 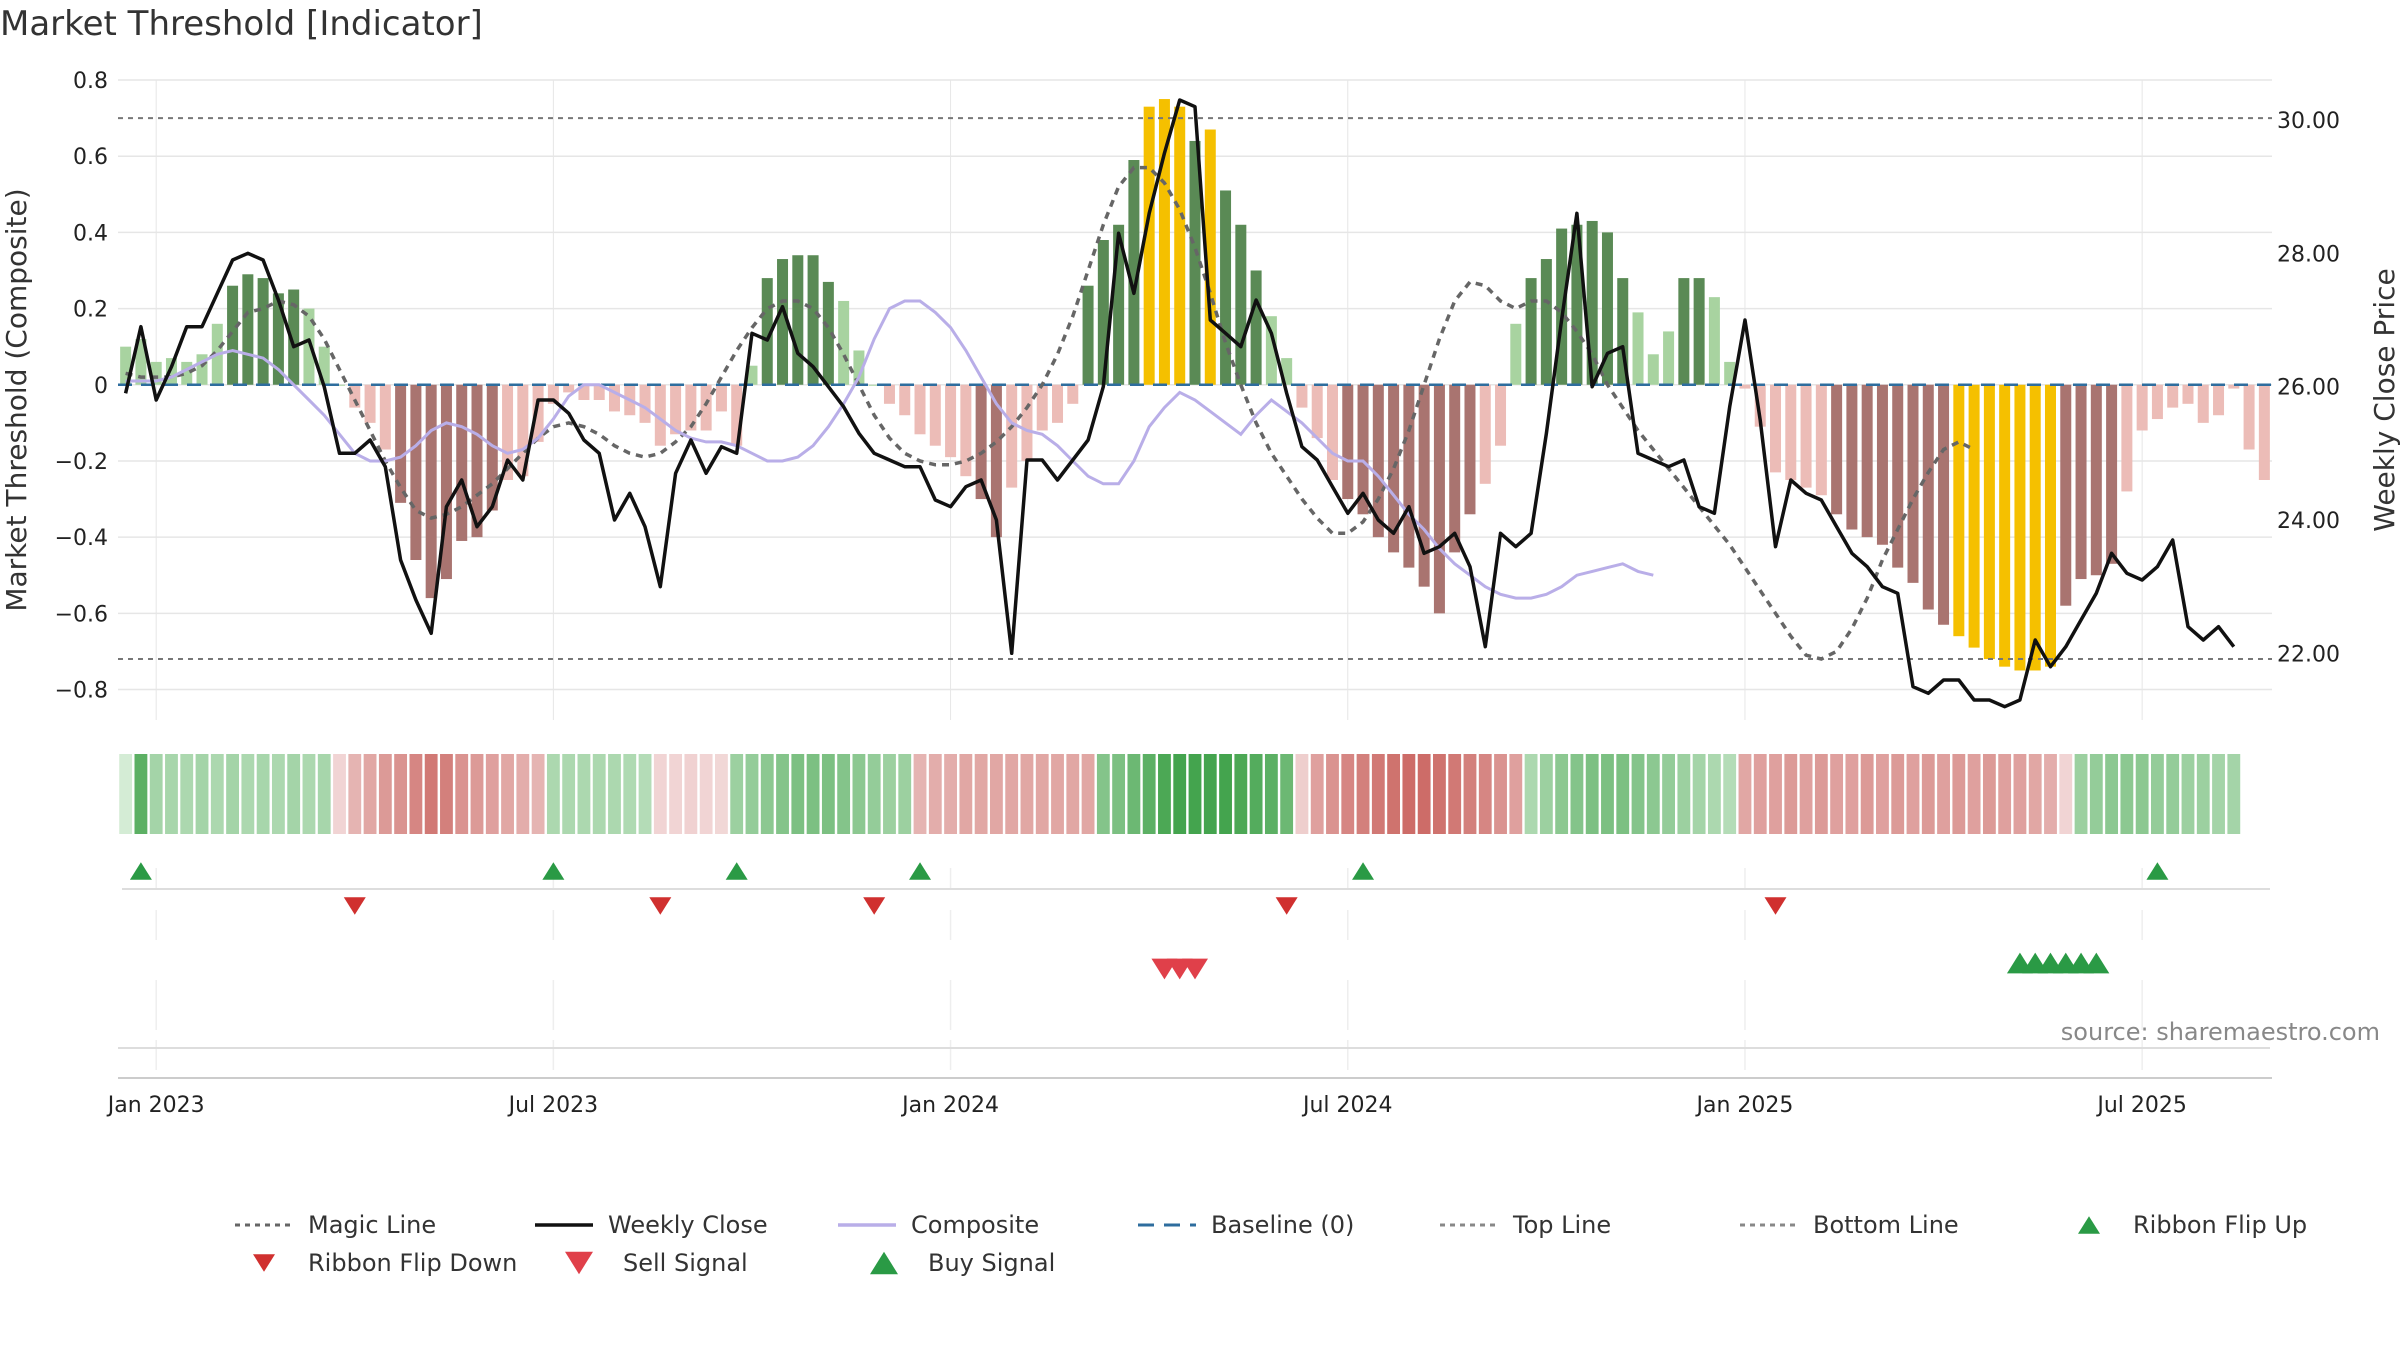 I want to click on legend-item: Magic Line, so click(x=335, y=1225).